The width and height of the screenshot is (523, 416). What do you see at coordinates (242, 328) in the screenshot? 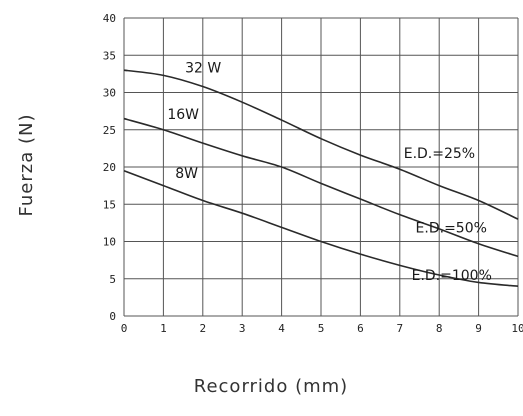
I see `x-tick-3: 3` at bounding box center [242, 328].